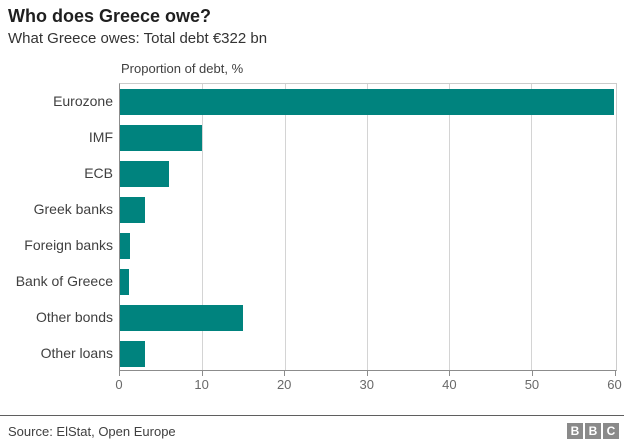  I want to click on category-label: Bank of Greece, so click(64, 281).